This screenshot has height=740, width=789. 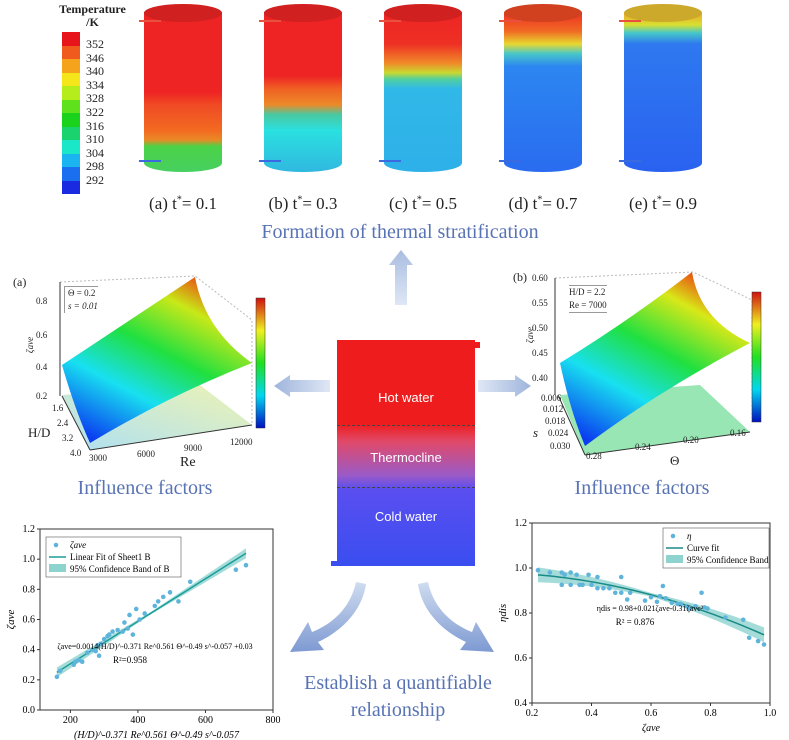 I want to click on legend-marker-band, so click(x=57, y=568).